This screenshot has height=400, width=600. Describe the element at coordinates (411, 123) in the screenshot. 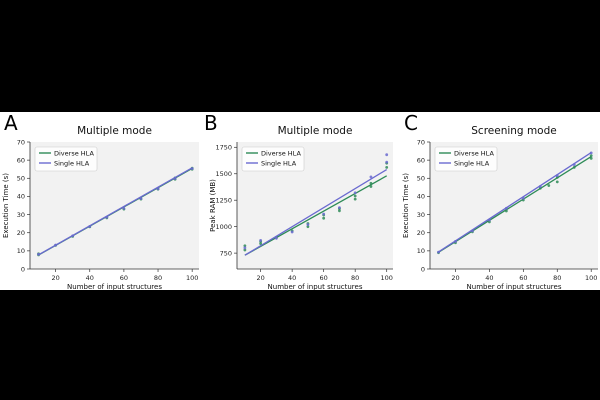

I see `panel-label: C` at that location.